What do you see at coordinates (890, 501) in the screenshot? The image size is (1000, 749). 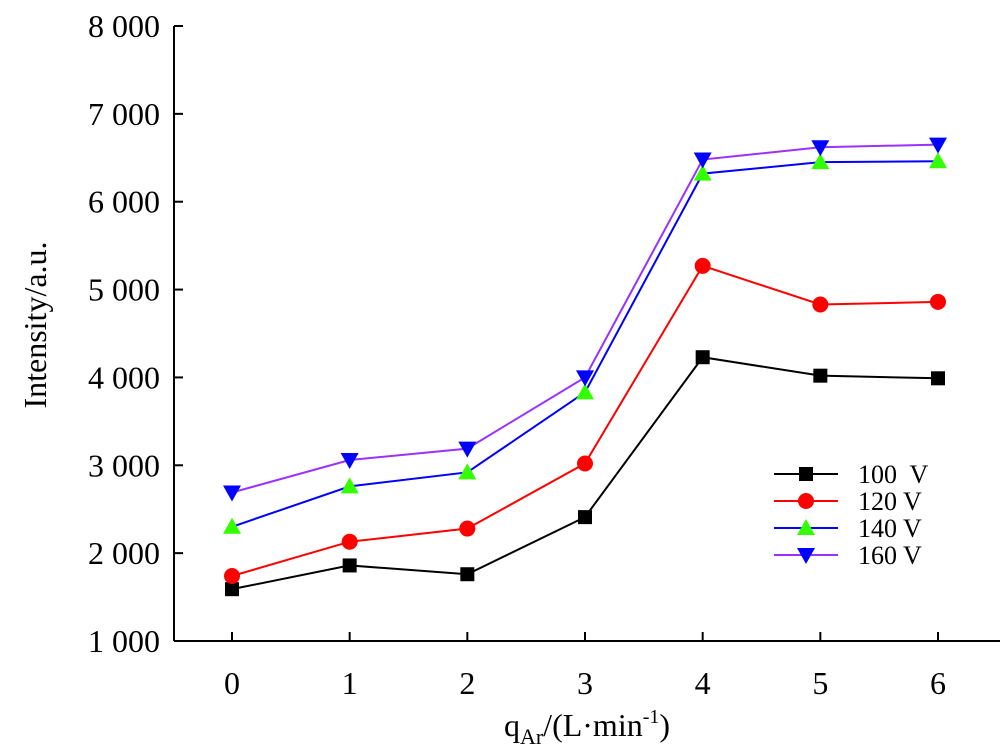 I see `legend-label: 120 V` at bounding box center [890, 501].